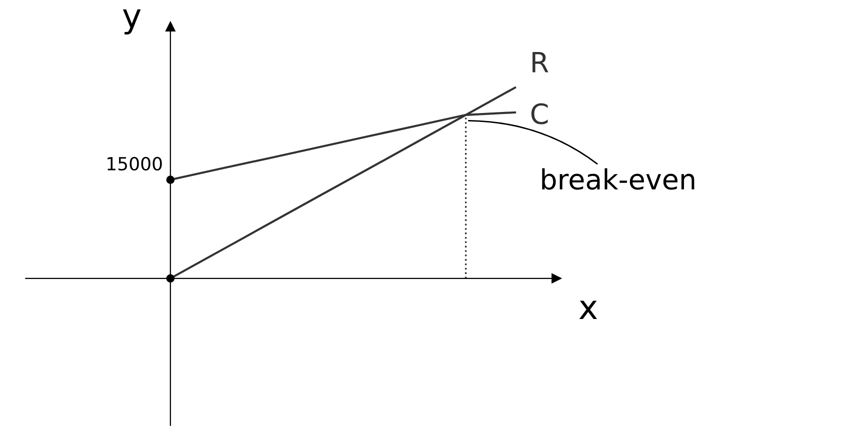 The image size is (856, 443). Describe the element at coordinates (618, 179) in the screenshot. I see `text: break-even` at that location.